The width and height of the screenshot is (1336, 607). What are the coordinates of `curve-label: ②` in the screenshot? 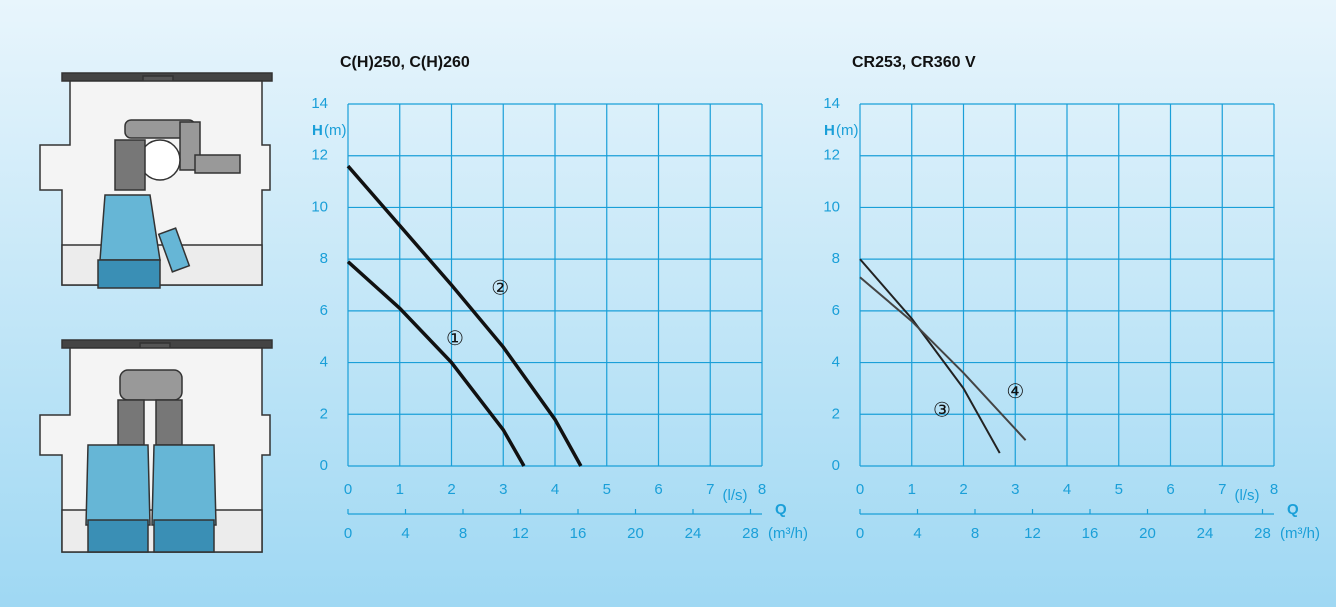 It's located at (500, 288).